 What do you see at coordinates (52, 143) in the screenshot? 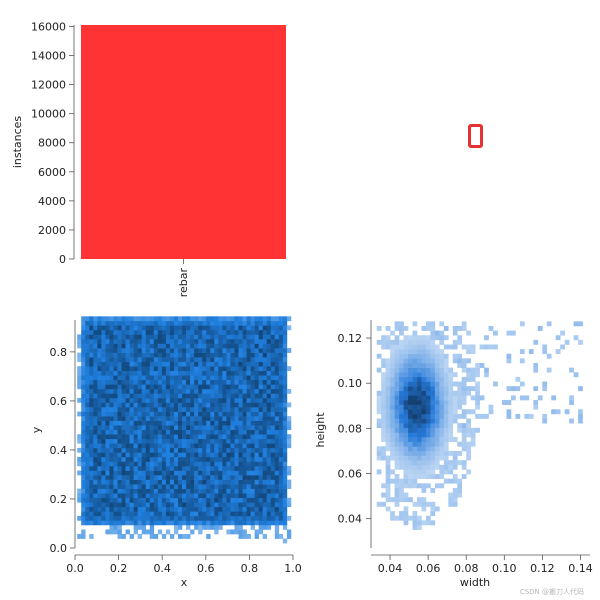
I see `y-tick-label: 8000` at bounding box center [52, 143].